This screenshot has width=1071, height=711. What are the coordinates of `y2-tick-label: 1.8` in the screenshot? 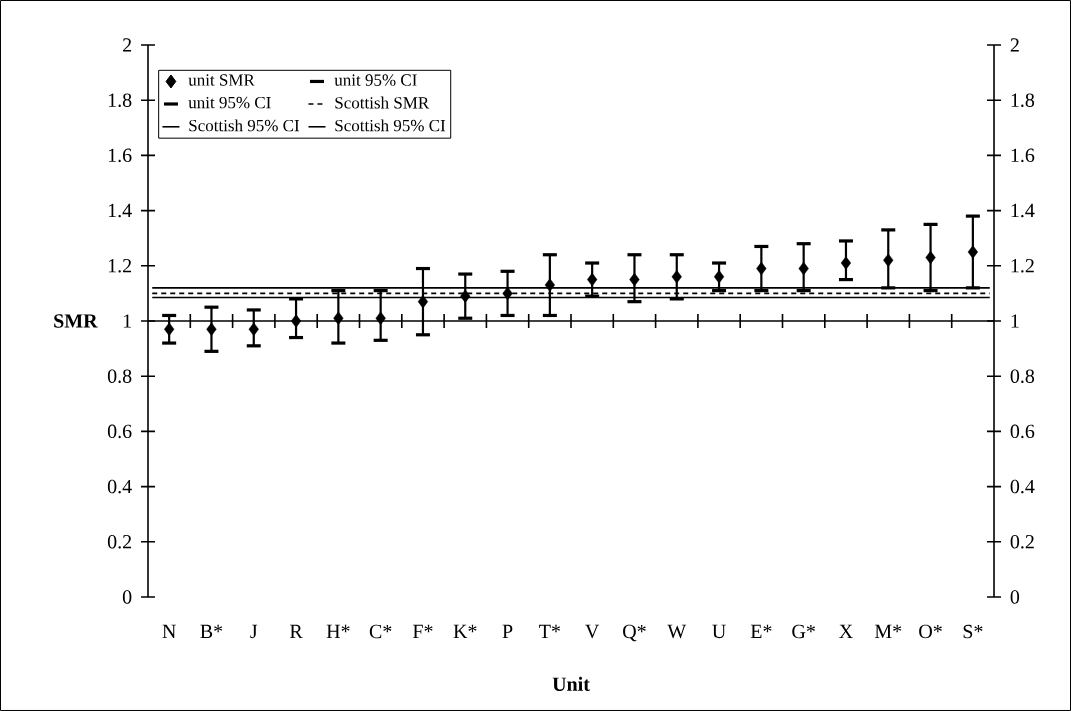 It's located at (1023, 100).